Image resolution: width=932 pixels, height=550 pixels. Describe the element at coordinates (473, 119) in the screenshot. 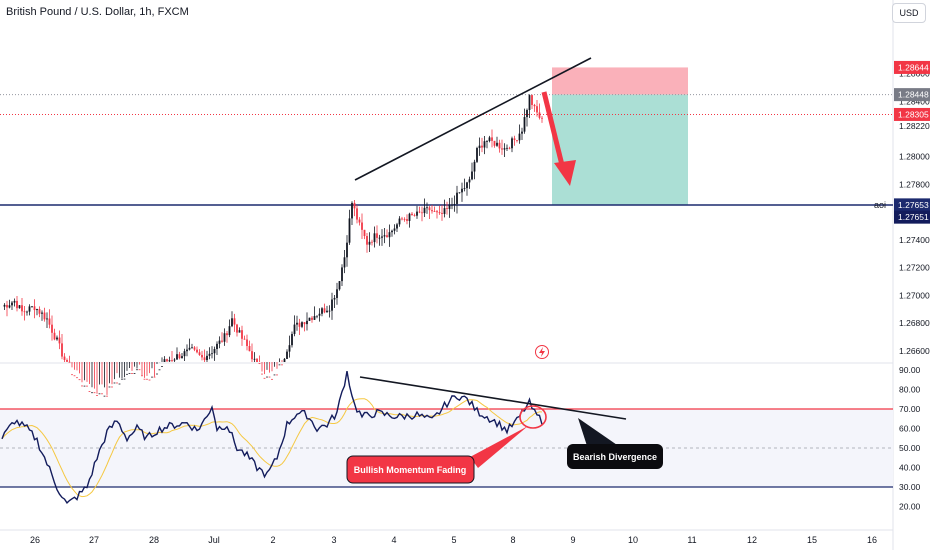

I see `price-trendline` at that location.